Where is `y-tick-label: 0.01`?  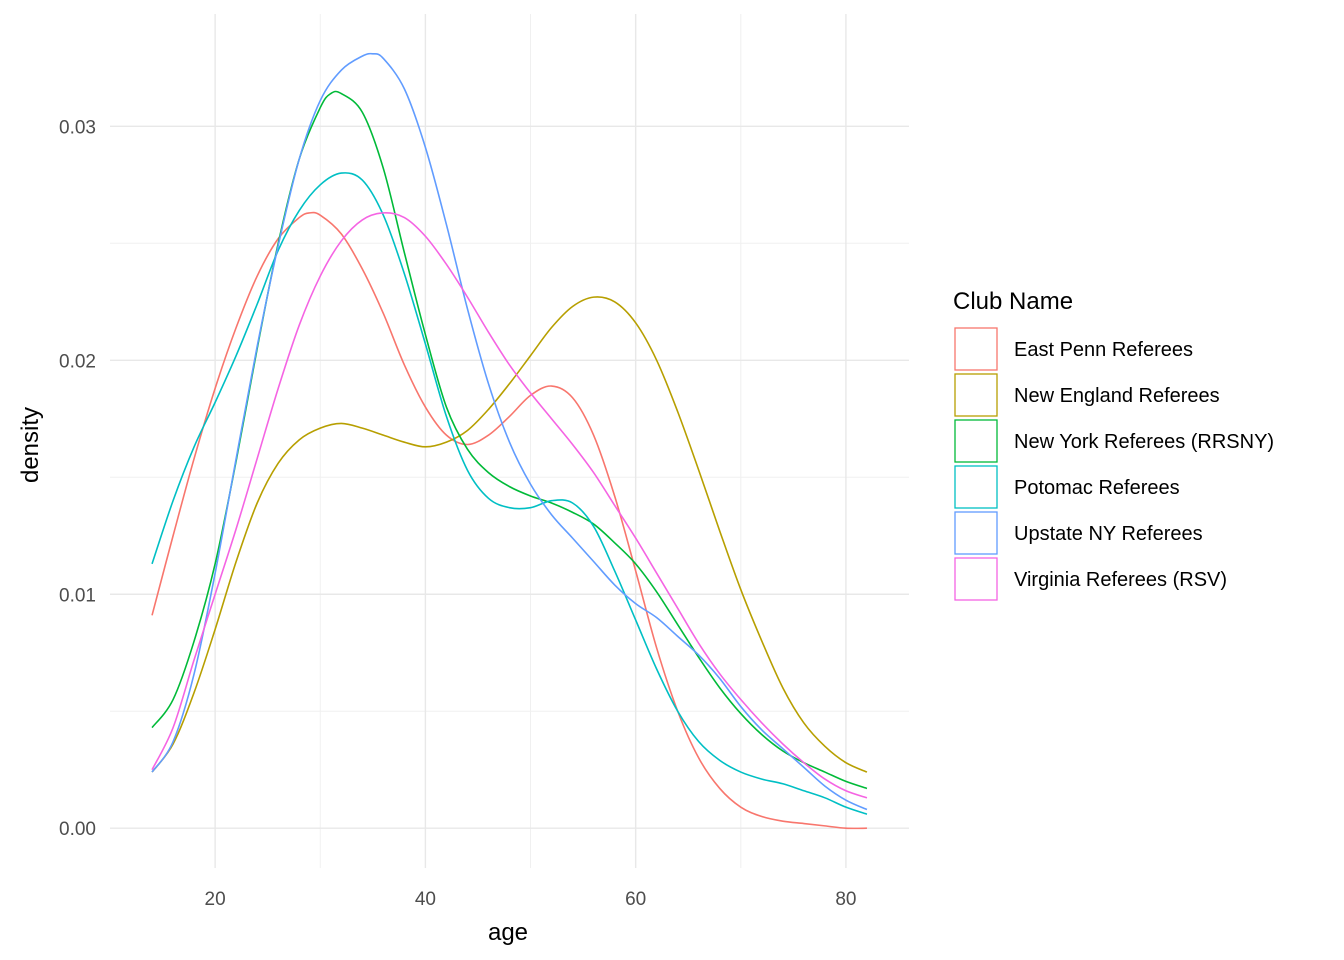 y-tick-label: 0.01 is located at coordinates (77, 595).